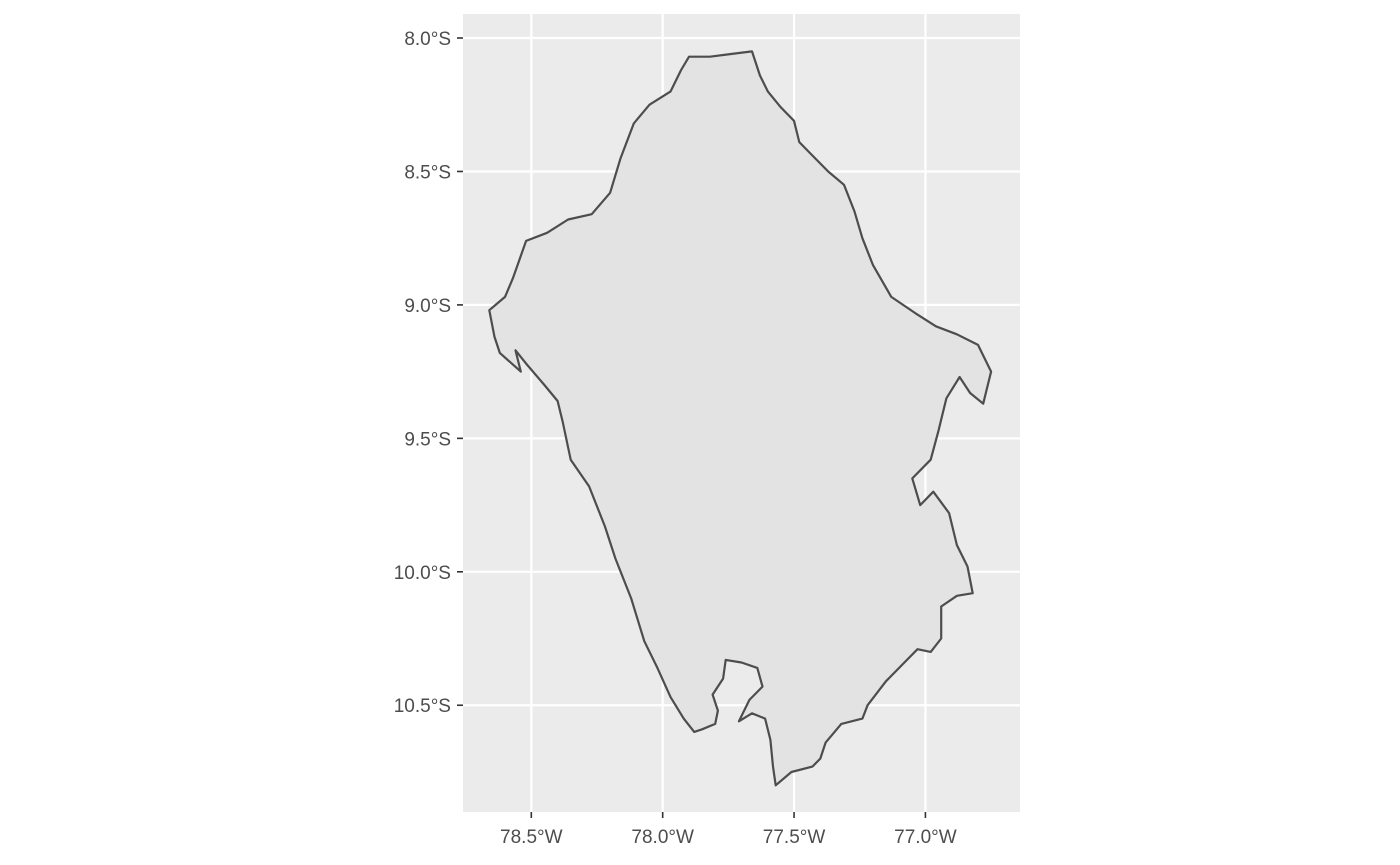  What do you see at coordinates (728, 830) in the screenshot?
I see `x-axis: 78.5°W 78.0°W 77.5°W 77.0°W` at bounding box center [728, 830].